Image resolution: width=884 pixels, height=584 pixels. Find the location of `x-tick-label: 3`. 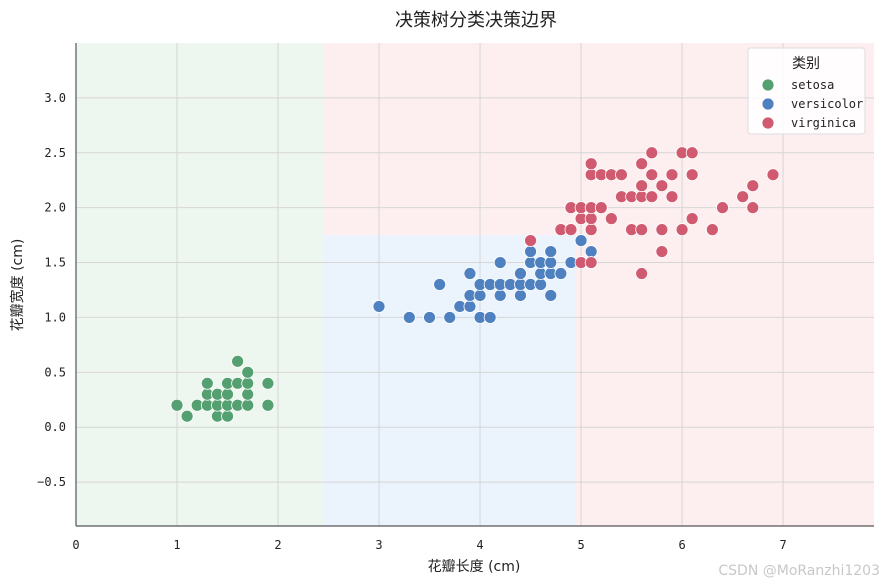

x-tick-label: 3 is located at coordinates (378, 545).